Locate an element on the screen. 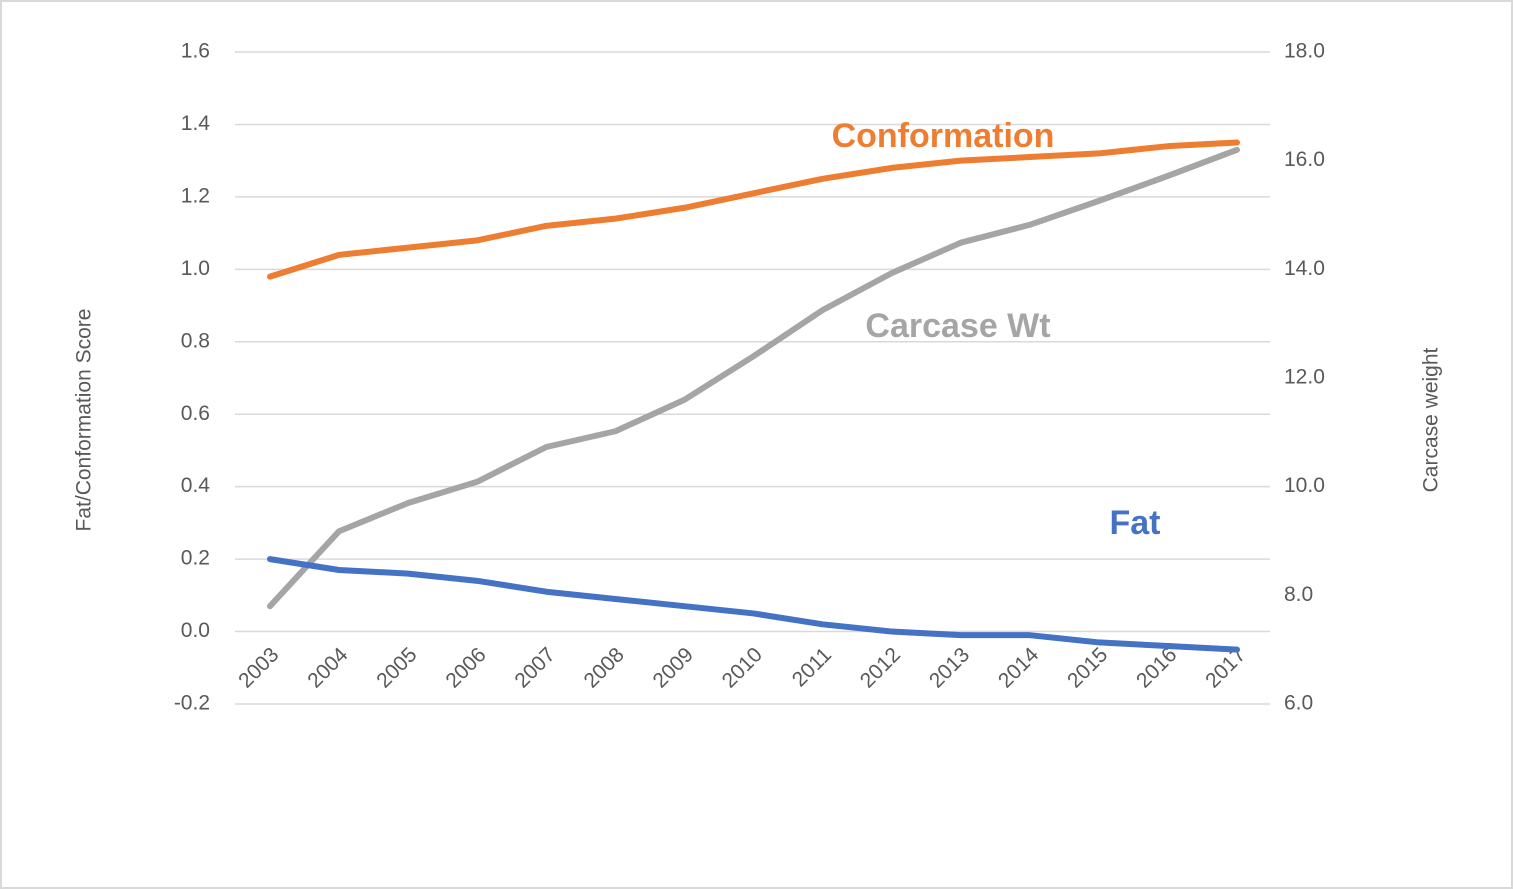 The height and width of the screenshot is (889, 1513). y2-tick-label: 12.0 is located at coordinates (1304, 377).